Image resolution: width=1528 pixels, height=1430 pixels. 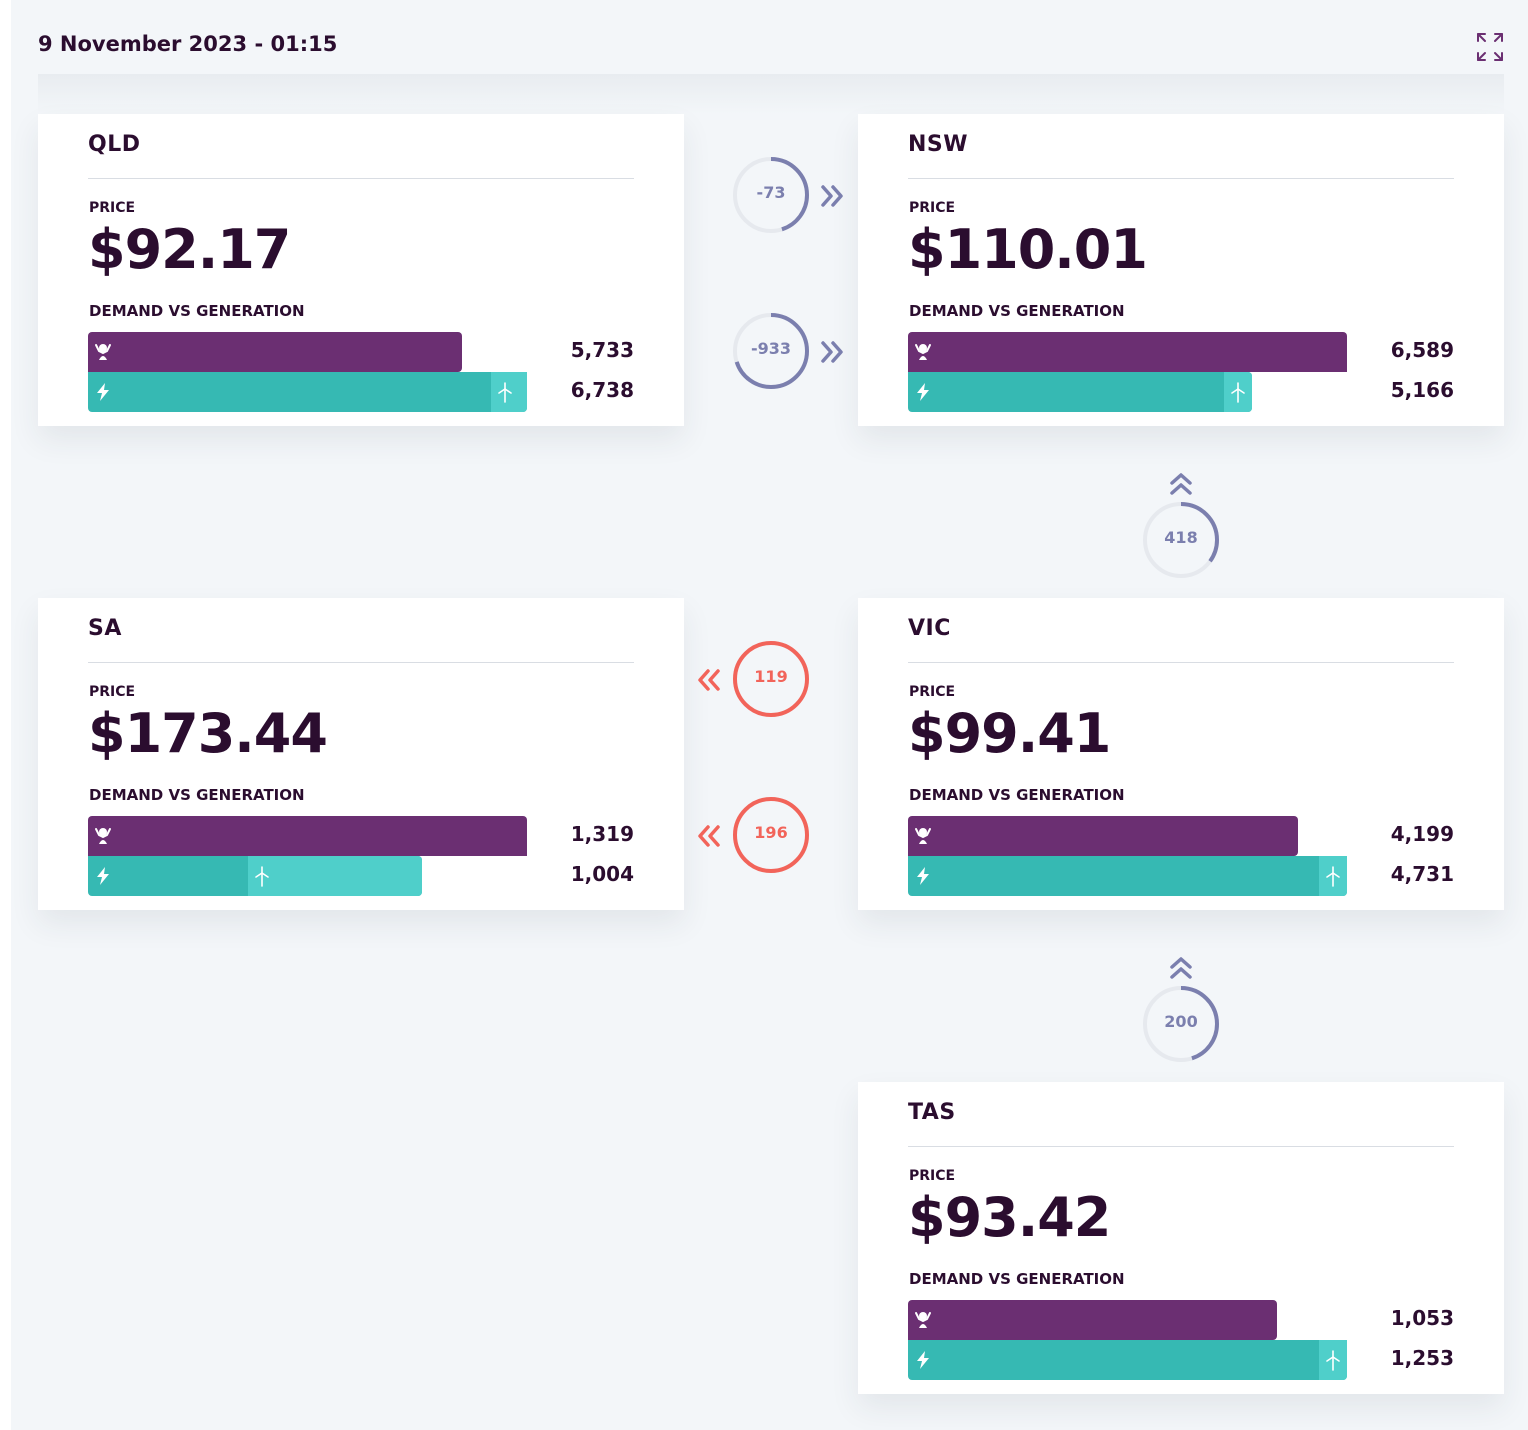 I want to click on interconnector-flow-qld-nsw-2: -933, so click(x=771, y=351).